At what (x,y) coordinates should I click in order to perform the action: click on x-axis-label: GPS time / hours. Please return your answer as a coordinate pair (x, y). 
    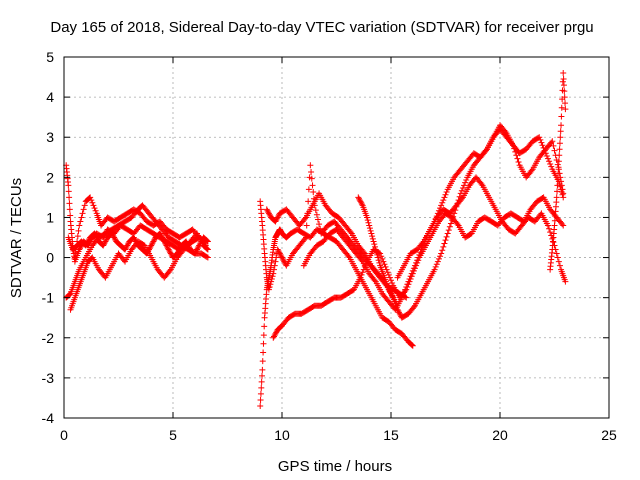
    Looking at the image, I should click on (335, 466).